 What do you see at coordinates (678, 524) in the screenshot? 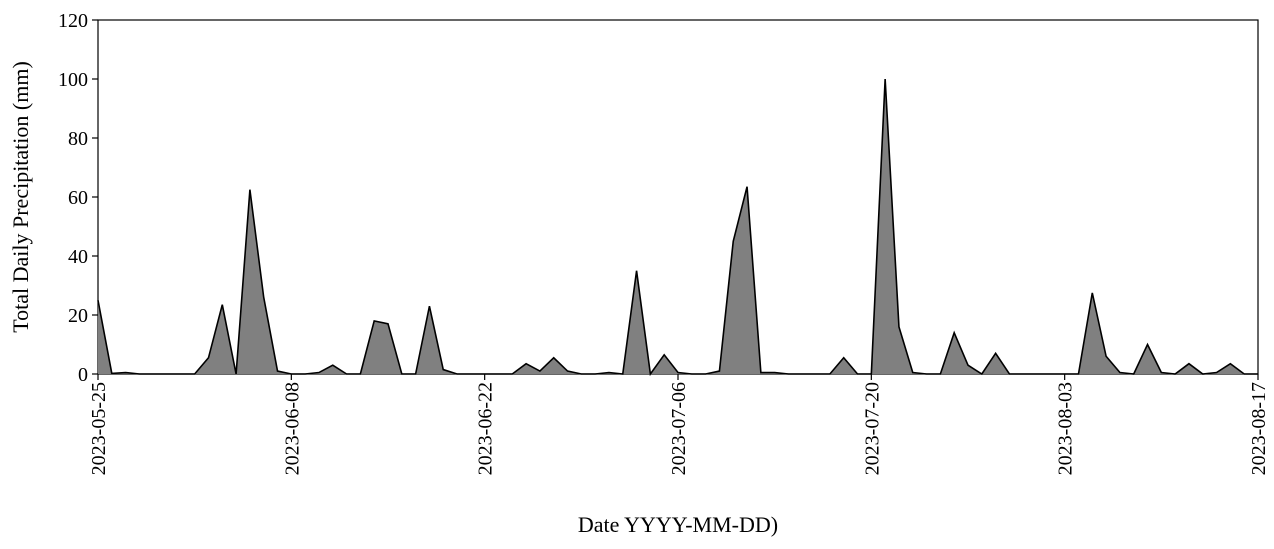
I see `x-axis-title: Date YYYY-MM-DD)` at bounding box center [678, 524].